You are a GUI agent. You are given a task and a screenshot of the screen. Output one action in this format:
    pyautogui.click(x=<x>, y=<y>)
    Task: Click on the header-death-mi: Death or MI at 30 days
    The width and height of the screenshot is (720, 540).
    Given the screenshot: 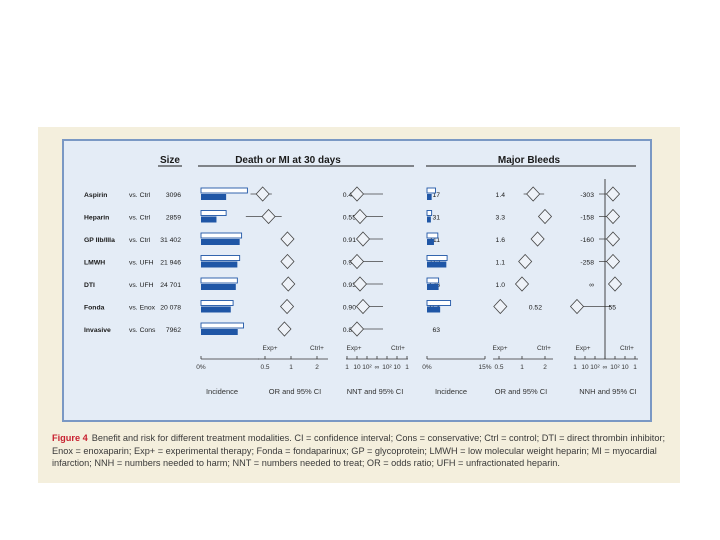 What is the action you would take?
    pyautogui.click(x=288, y=160)
    